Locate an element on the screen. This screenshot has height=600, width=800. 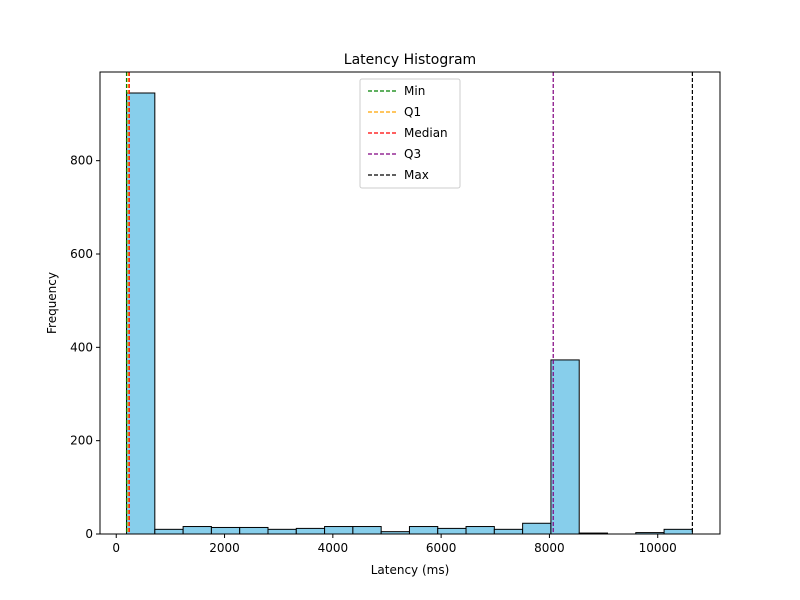
x-tick-label: 8000 is located at coordinates (549, 548).